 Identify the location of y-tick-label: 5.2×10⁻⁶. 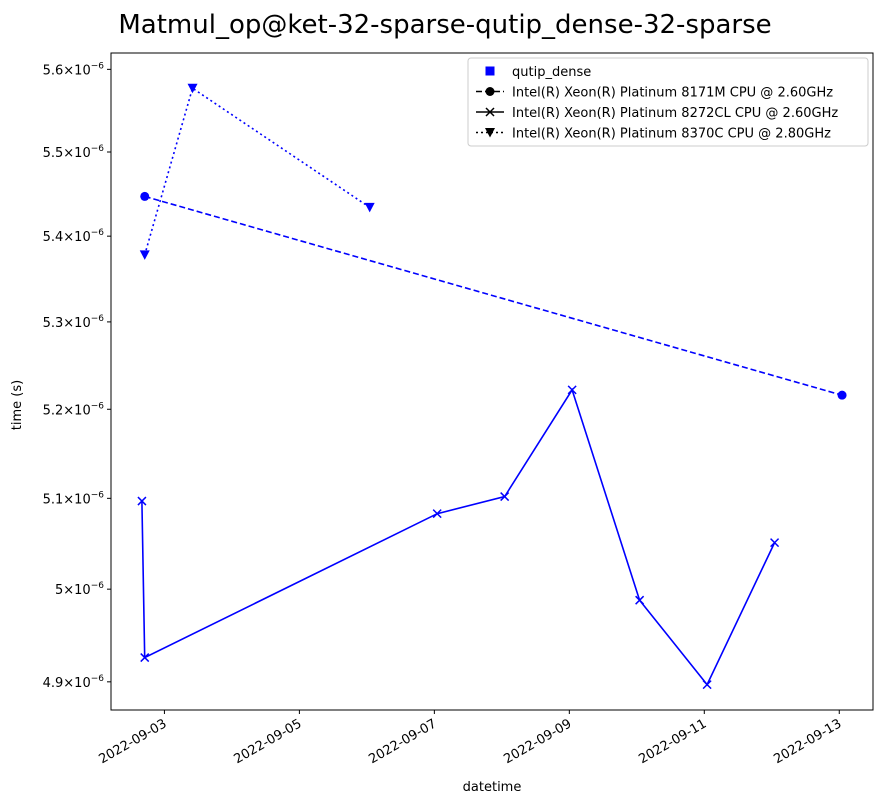
(74, 409).